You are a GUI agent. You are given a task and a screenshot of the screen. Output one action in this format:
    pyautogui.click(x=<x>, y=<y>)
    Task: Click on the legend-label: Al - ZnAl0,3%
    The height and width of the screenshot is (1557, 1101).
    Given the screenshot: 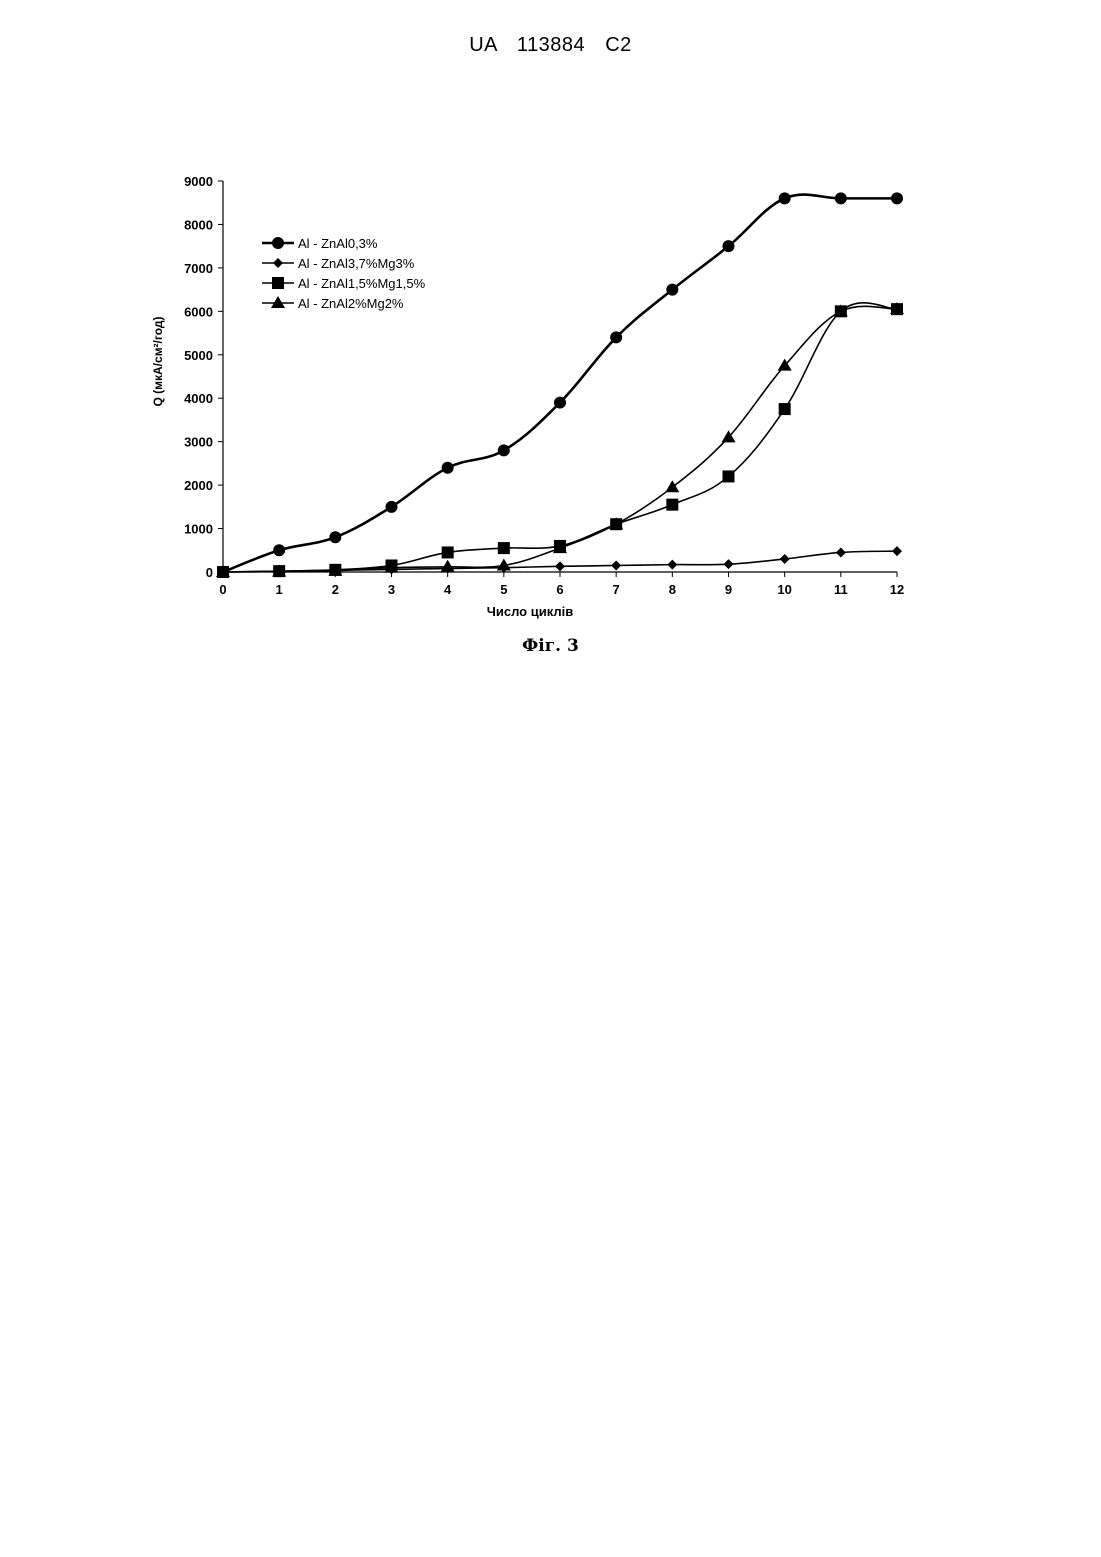 What is the action you would take?
    pyautogui.click(x=338, y=243)
    